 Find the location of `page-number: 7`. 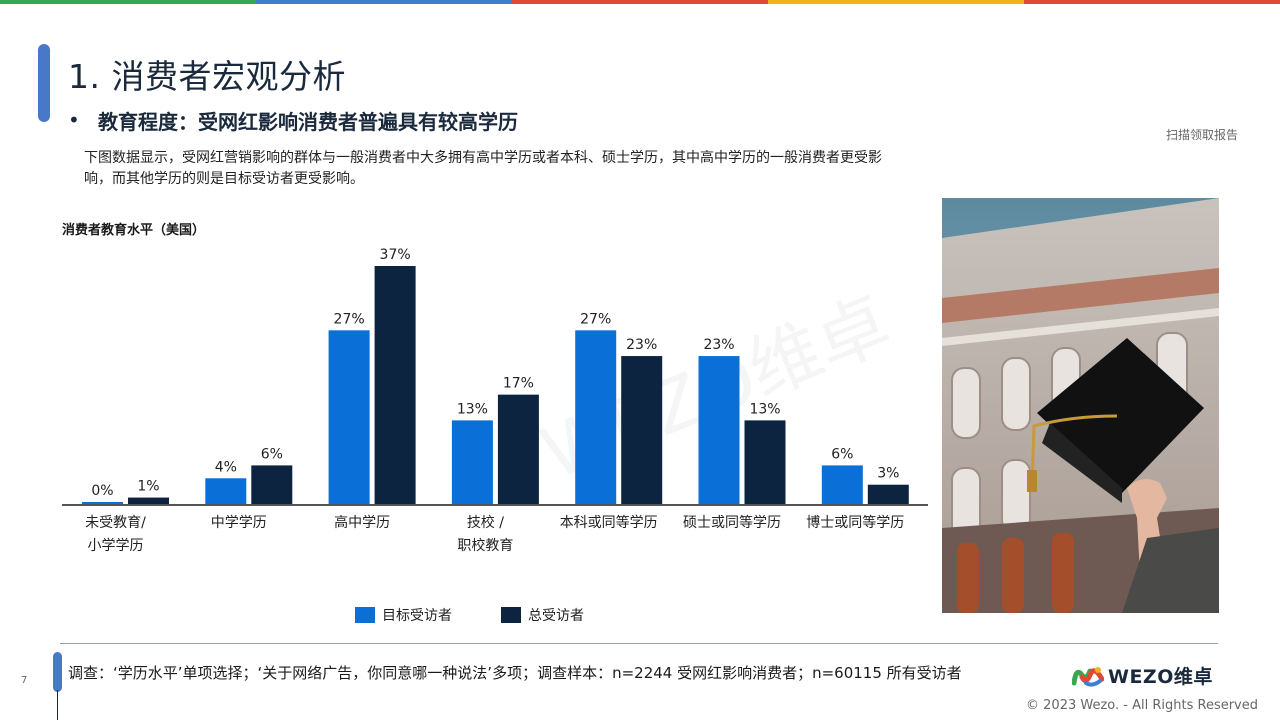

page-number: 7 is located at coordinates (24, 680).